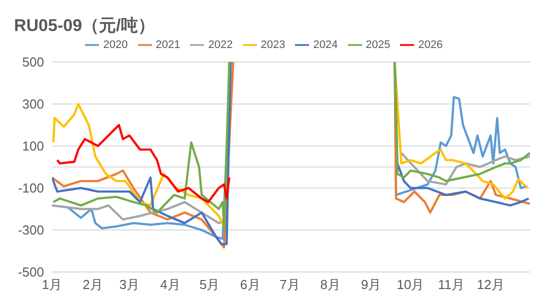 The height and width of the screenshot is (300, 550). Describe the element at coordinates (31, 230) in the screenshot. I see `y-tick-label: -300` at that location.